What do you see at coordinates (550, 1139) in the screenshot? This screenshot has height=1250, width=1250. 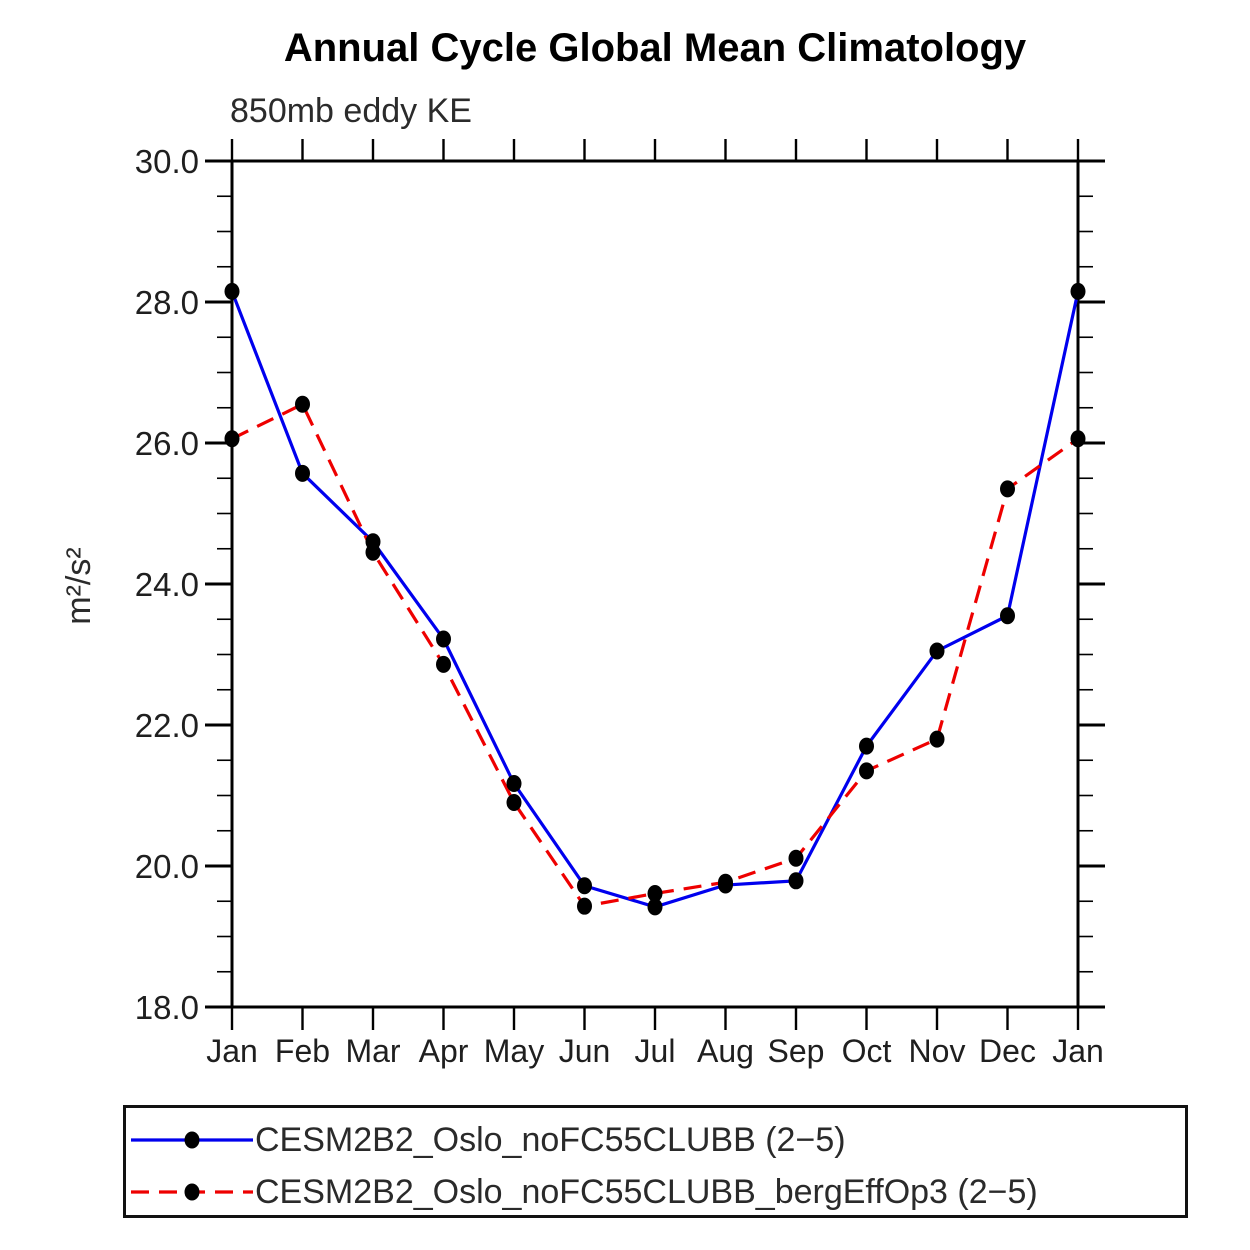 I see `legend-label-0: CESM2B2_Oslo_noFC55CLUBB (2−5)` at bounding box center [550, 1139].